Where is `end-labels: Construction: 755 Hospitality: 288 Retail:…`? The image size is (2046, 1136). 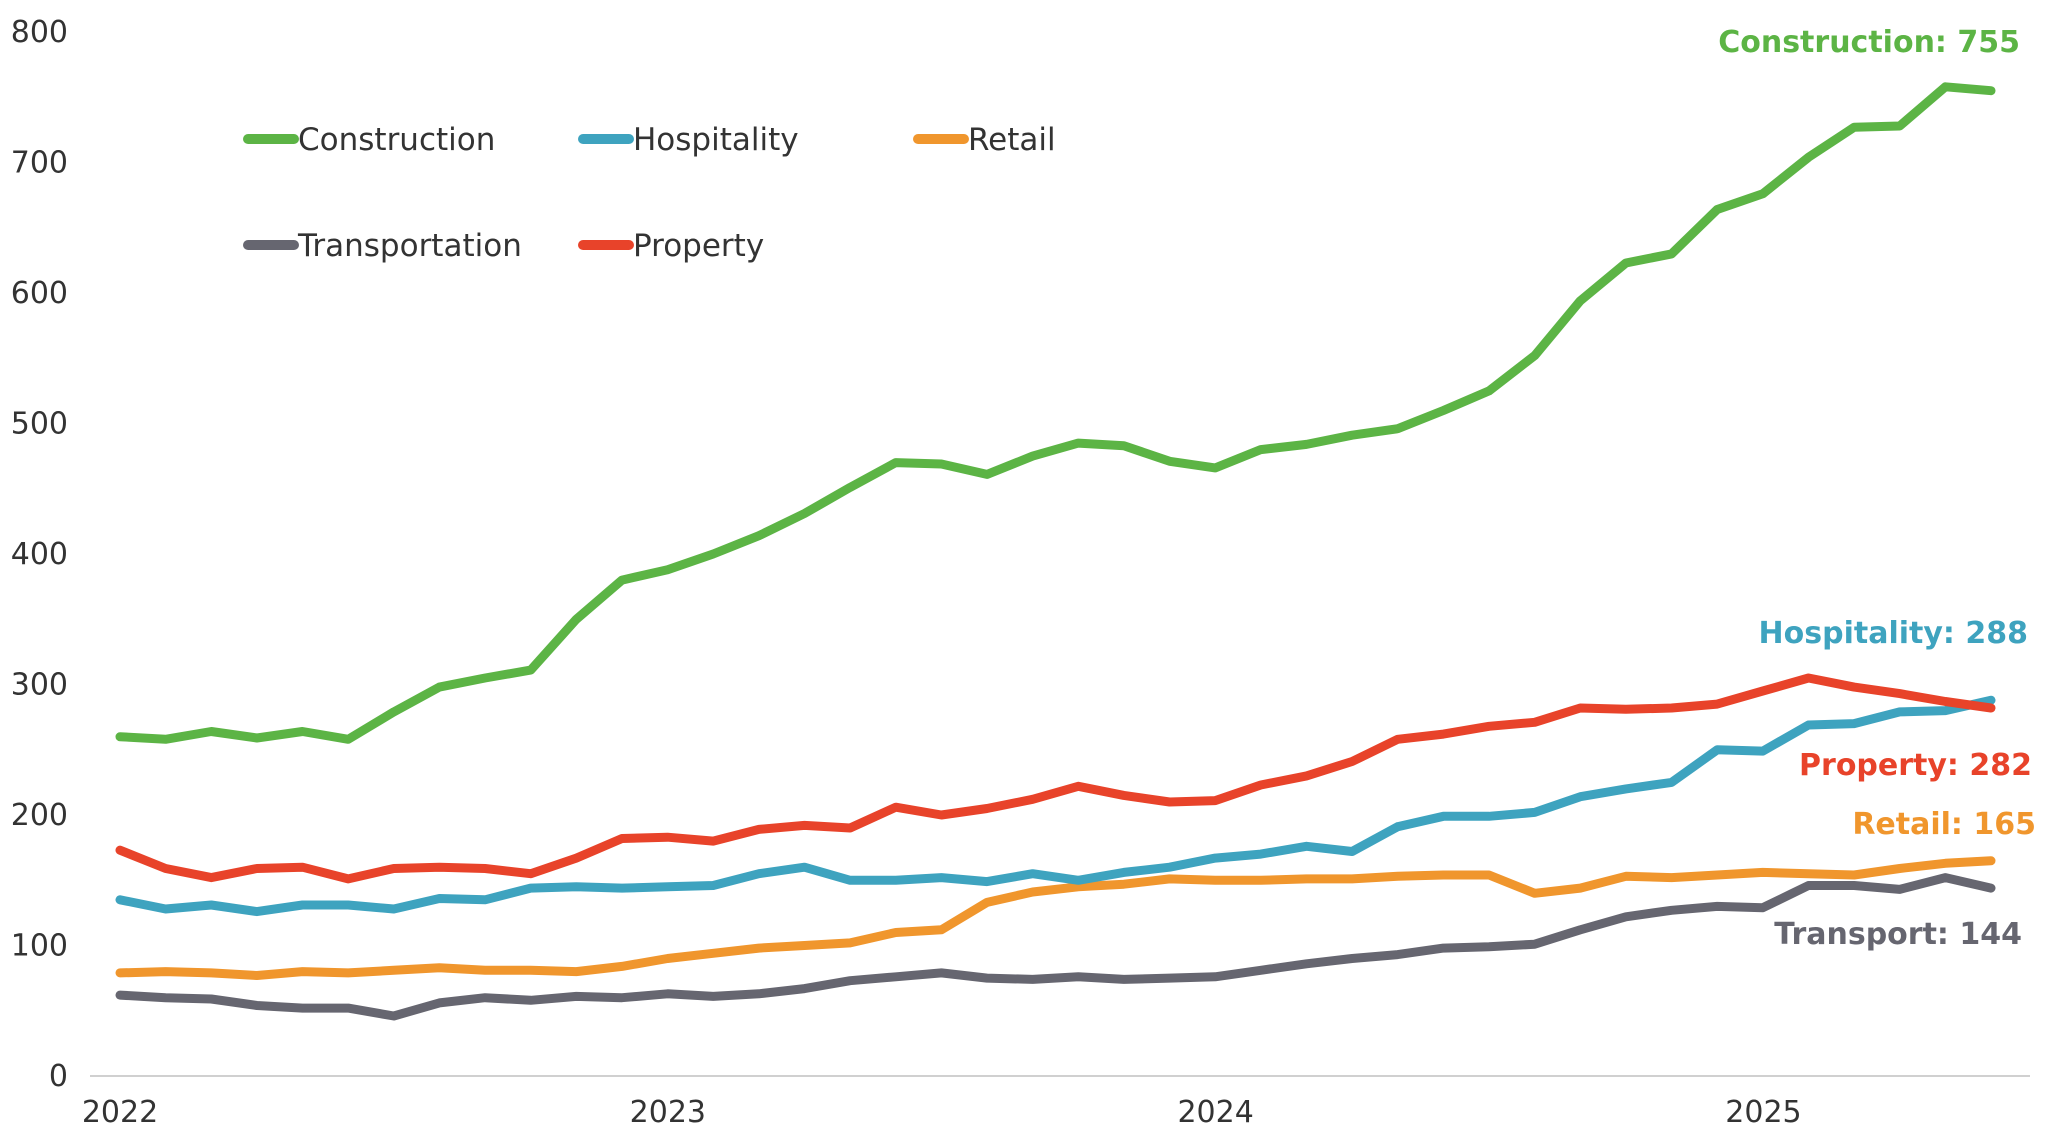 end-labels: Construction: 755 Hospitality: 288 Retail:… is located at coordinates (1877, 488).